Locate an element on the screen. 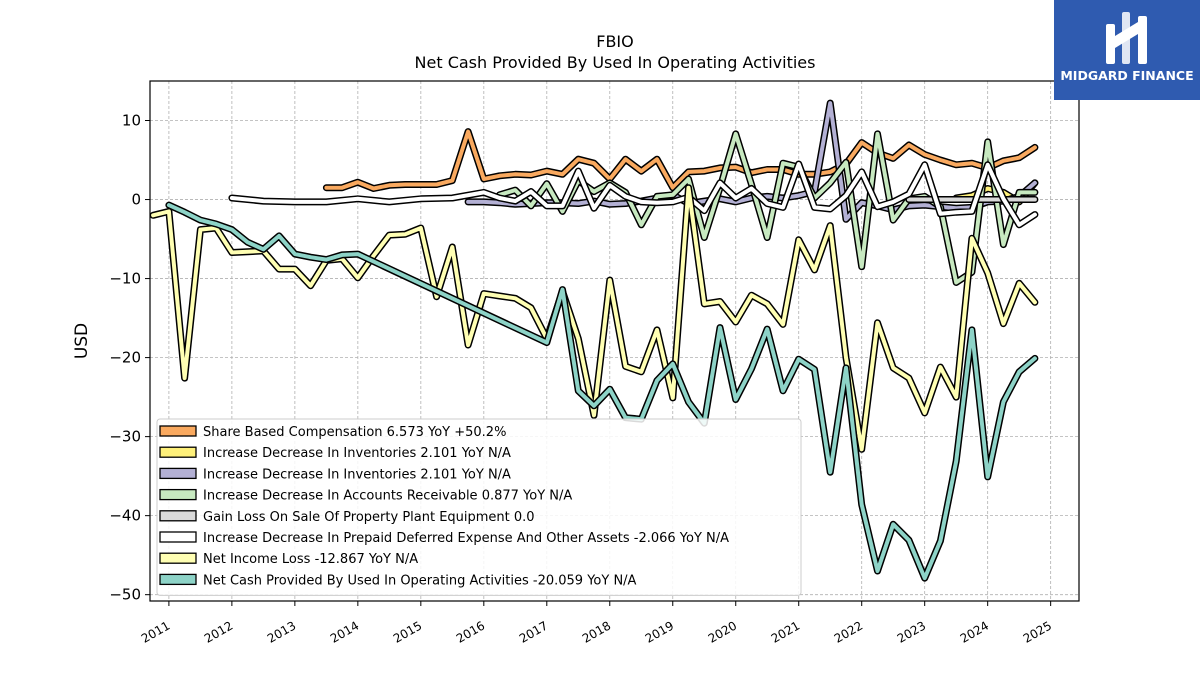 The image size is (1200, 675). brand-logo: MIDGARD FINANCE is located at coordinates (1127, 50).